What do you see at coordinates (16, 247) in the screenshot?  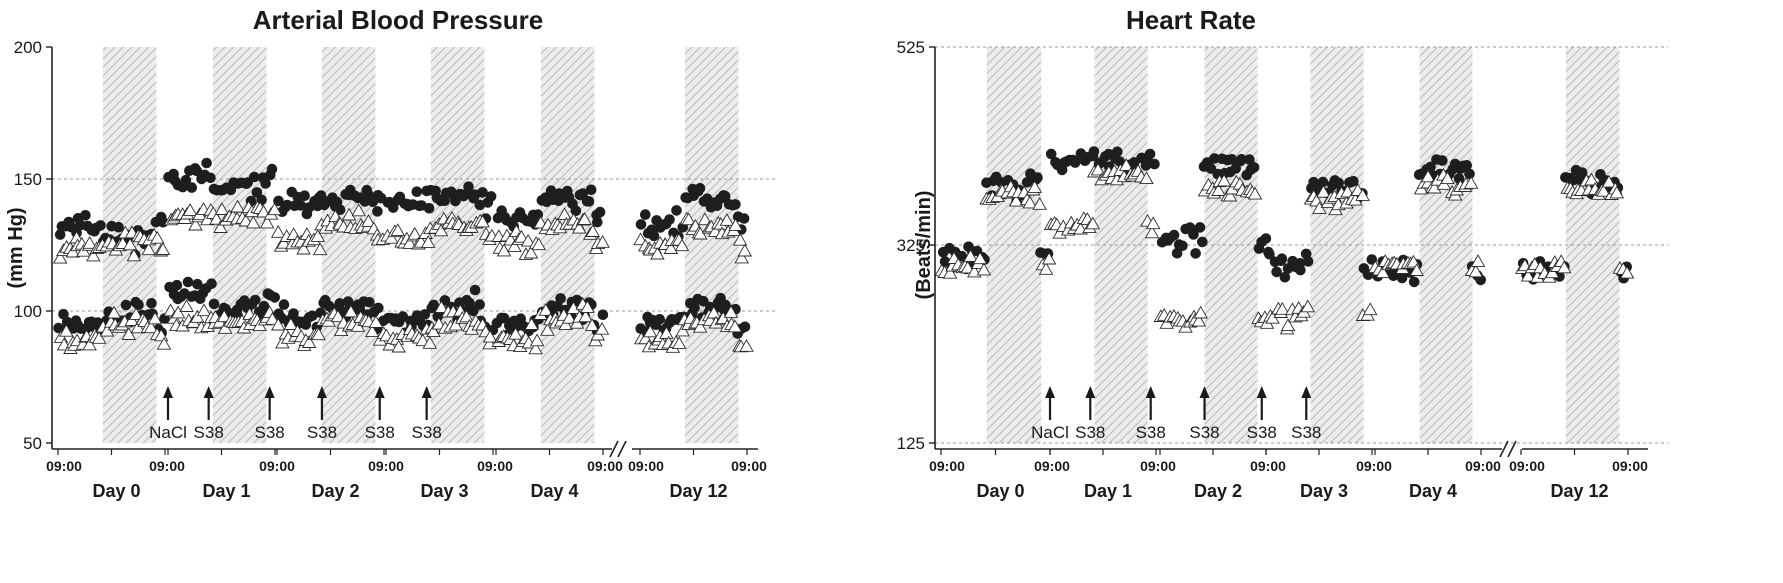 I see `y-axis-label: (mm Hg)` at bounding box center [16, 247].